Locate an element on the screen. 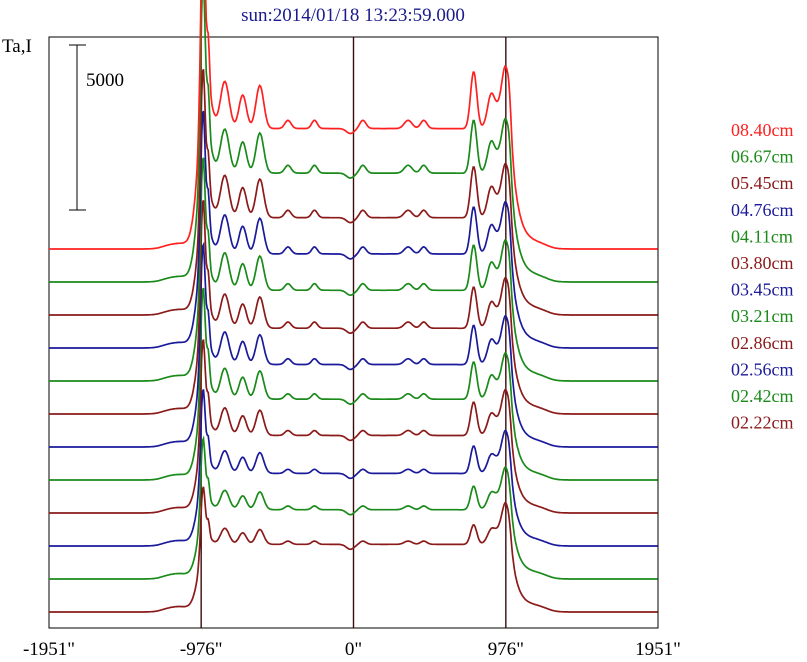 The width and height of the screenshot is (807, 662). x-tick-label: 976" is located at coordinates (506, 649).